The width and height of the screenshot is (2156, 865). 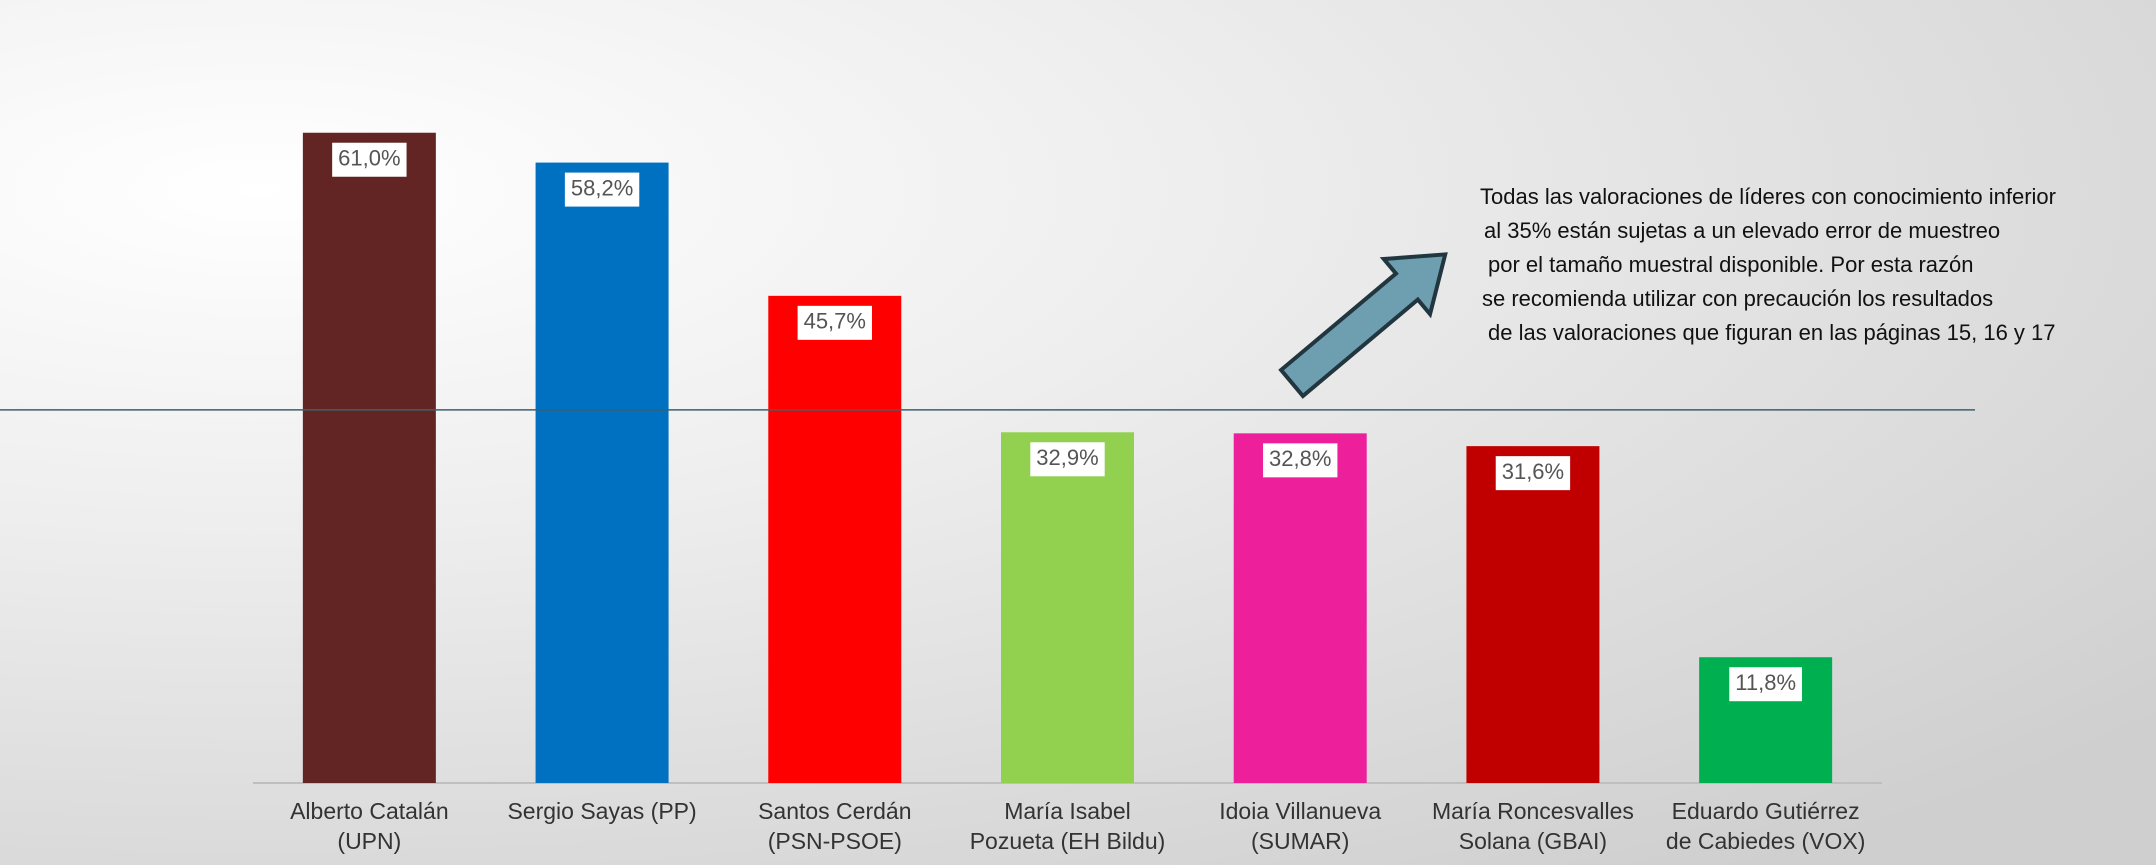 I want to click on value-label: 31,6%, so click(x=1533, y=471).